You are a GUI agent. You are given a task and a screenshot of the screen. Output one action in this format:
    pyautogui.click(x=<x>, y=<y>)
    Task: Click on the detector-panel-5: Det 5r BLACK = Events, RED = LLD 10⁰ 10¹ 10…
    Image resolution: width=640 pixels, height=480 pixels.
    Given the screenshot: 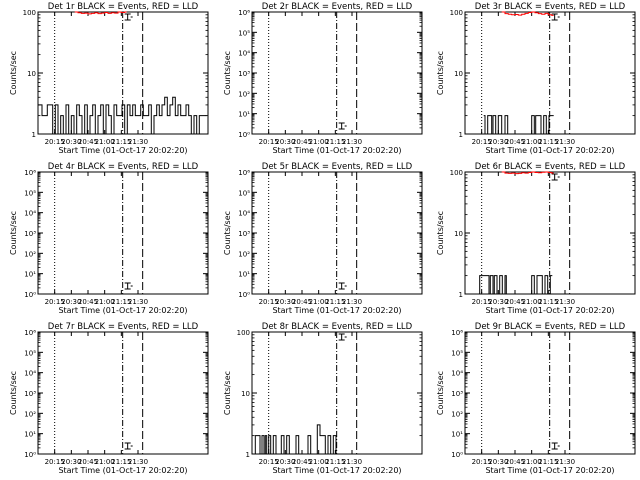 What is the action you would take?
    pyautogui.click(x=323, y=238)
    